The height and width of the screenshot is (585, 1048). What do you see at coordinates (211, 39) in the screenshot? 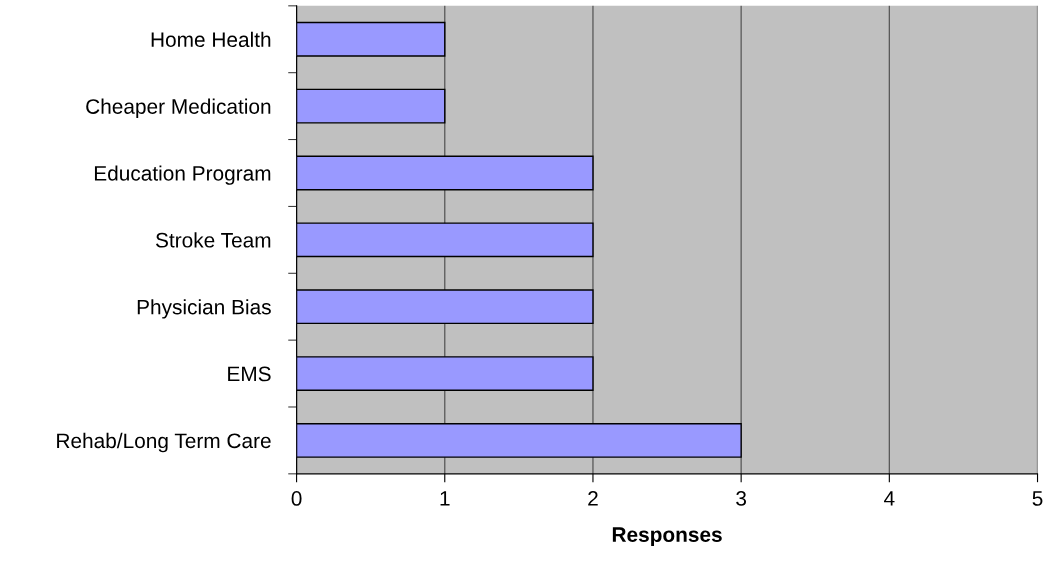
I see `y-tick-label: Home Health` at bounding box center [211, 39].